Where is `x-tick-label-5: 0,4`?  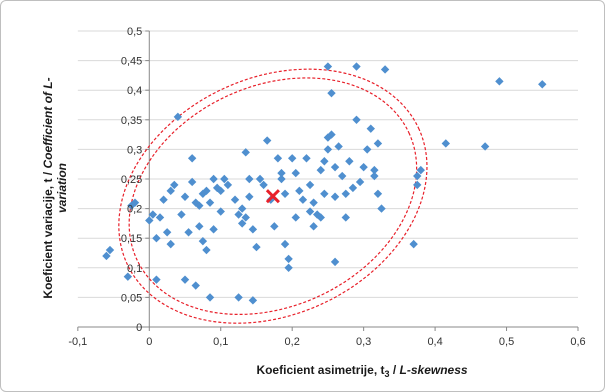
x-tick-label-5: 0,4 is located at coordinates (434, 342).